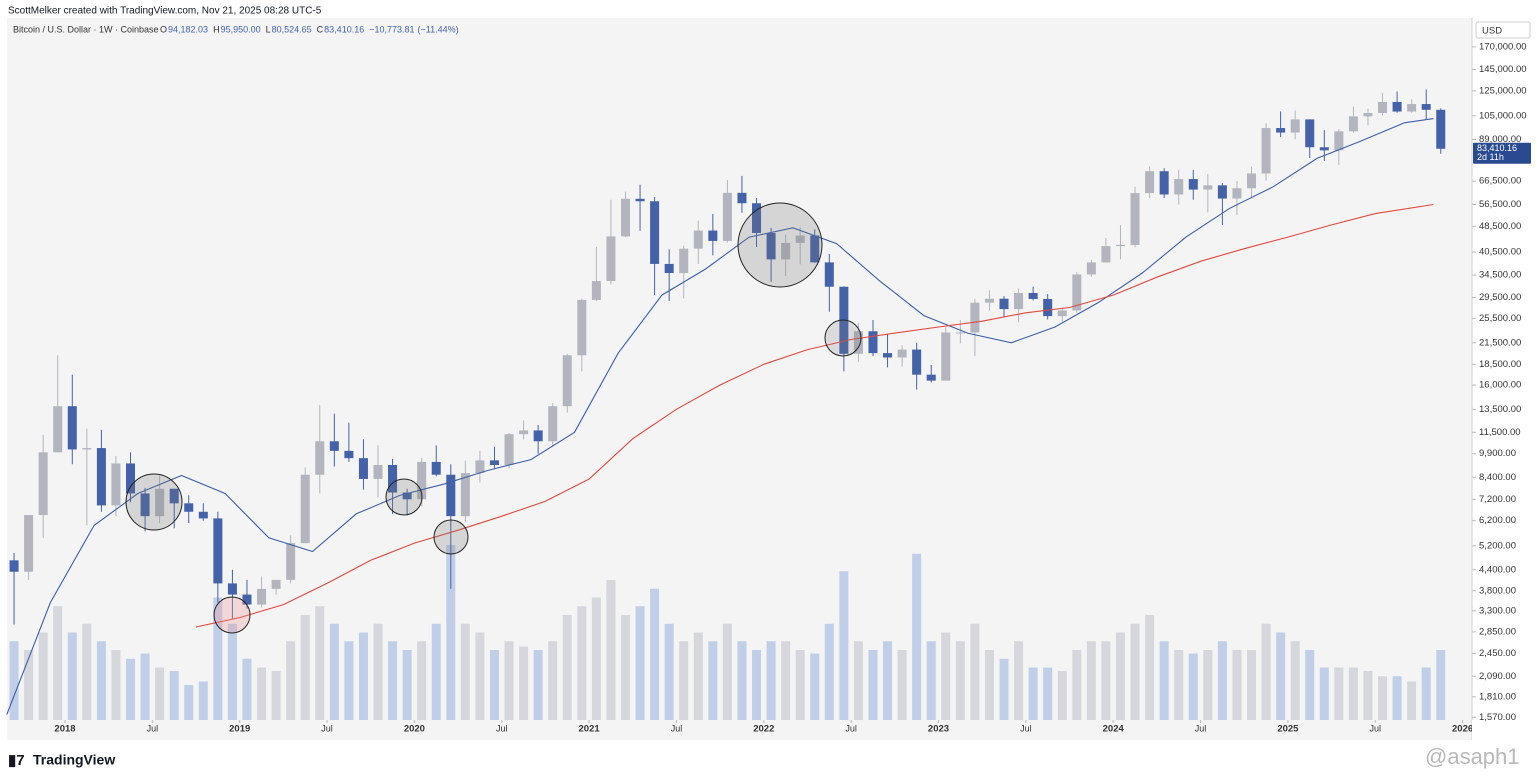 The height and width of the screenshot is (782, 1536). I want to click on last-price-tag, so click(1502, 153).